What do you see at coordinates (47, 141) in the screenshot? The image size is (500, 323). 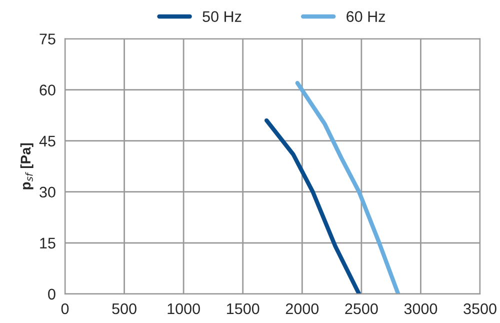 I see `y-tick-label: 45` at bounding box center [47, 141].